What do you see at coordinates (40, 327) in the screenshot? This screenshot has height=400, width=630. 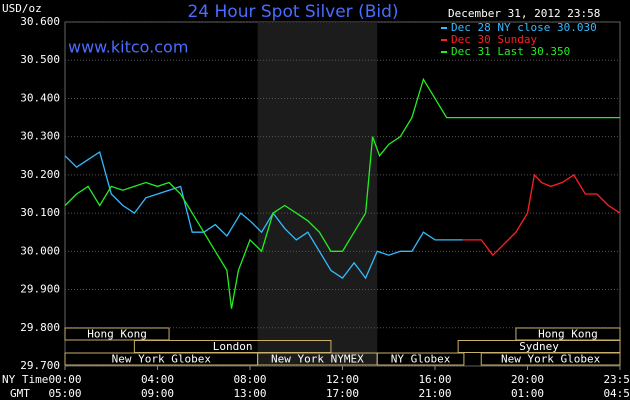 I see `y-tick-label: 29.800` at bounding box center [40, 327].